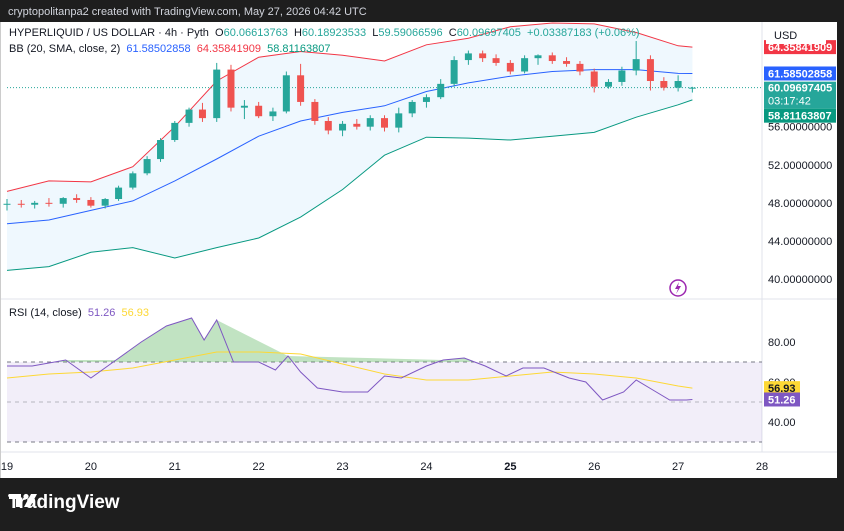 The image size is (844, 531). I want to click on price-tick-label: 48.00000000, so click(800, 204).